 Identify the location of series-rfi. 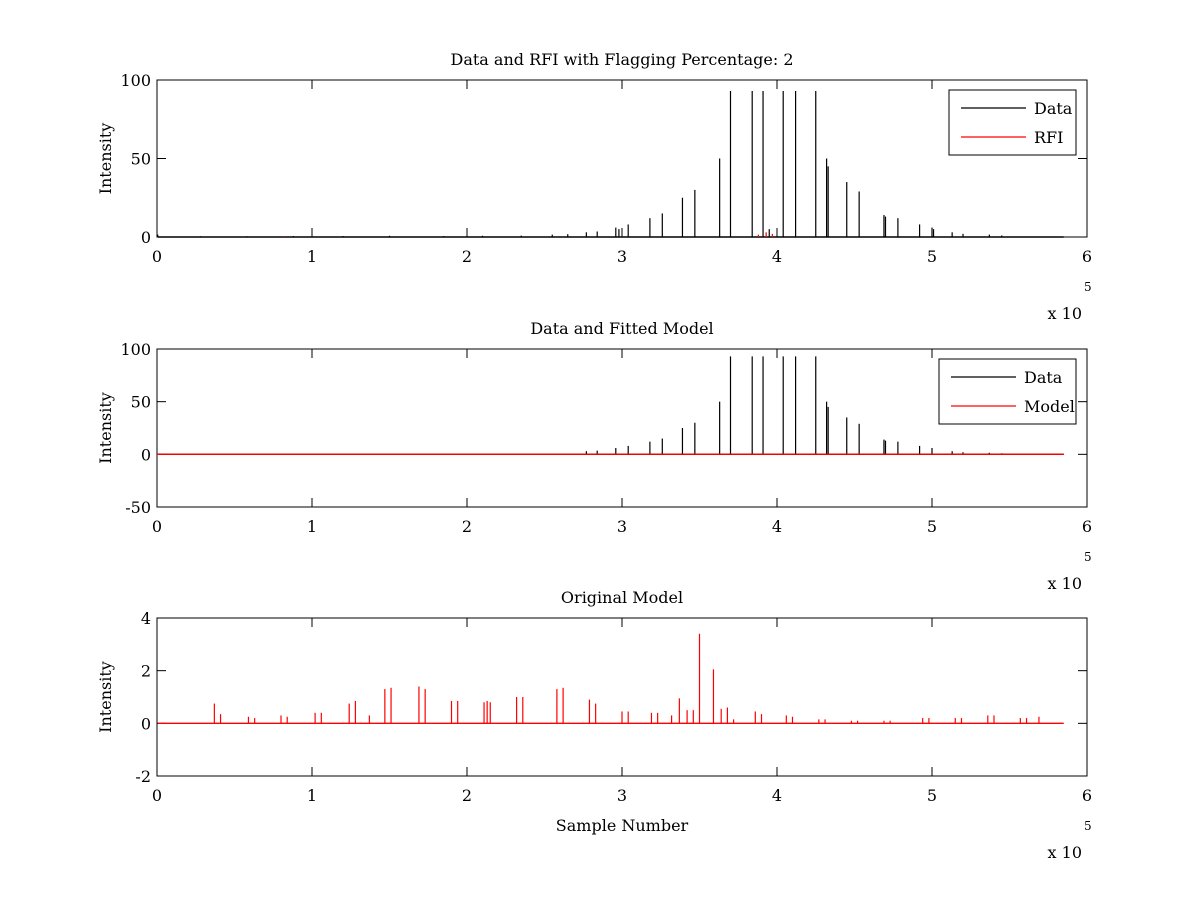
(528, 234).